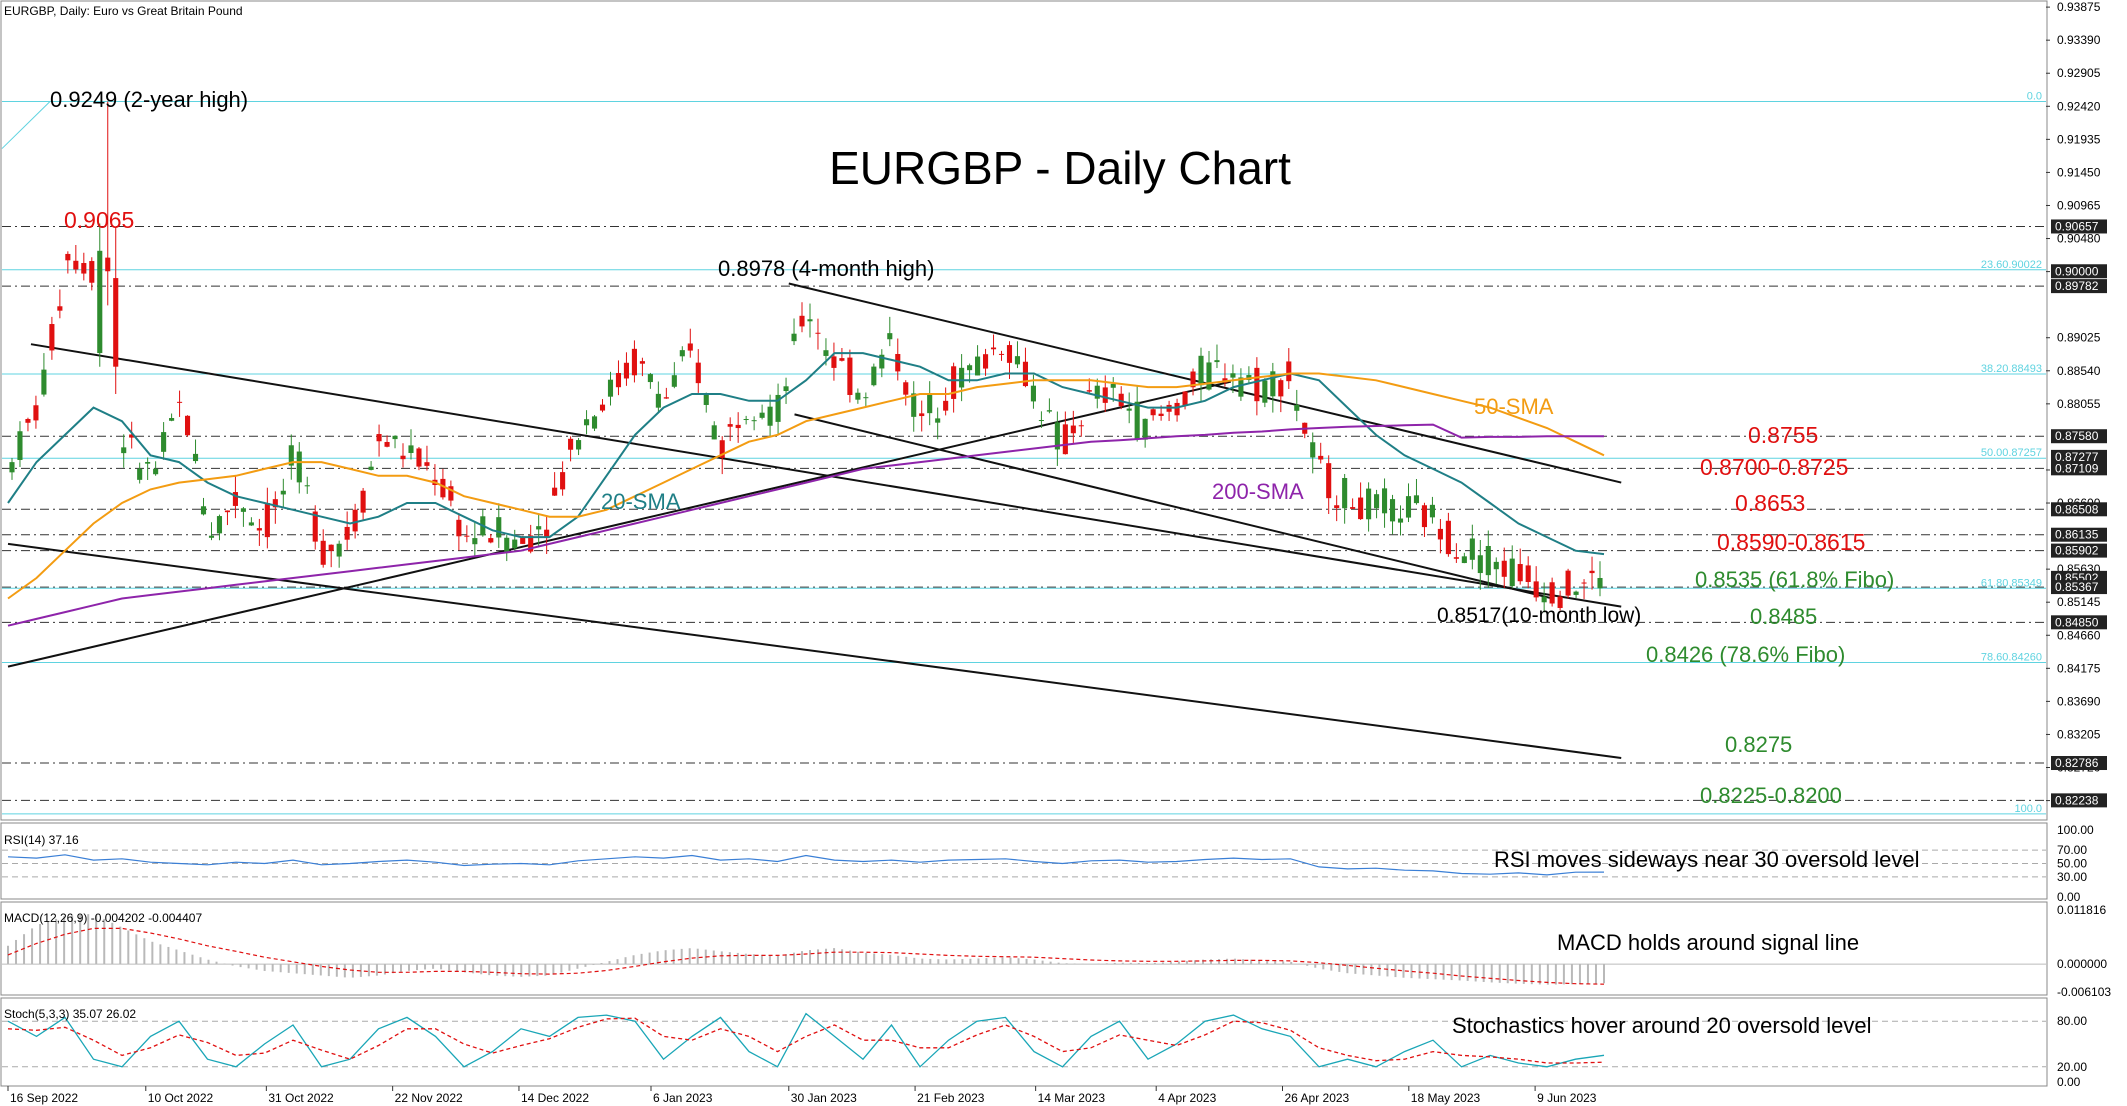 Image resolution: width=2127 pixels, height=1106 pixels. Describe the element at coordinates (1758, 744) in the screenshot. I see `annotation-8275: 0.8275` at that location.